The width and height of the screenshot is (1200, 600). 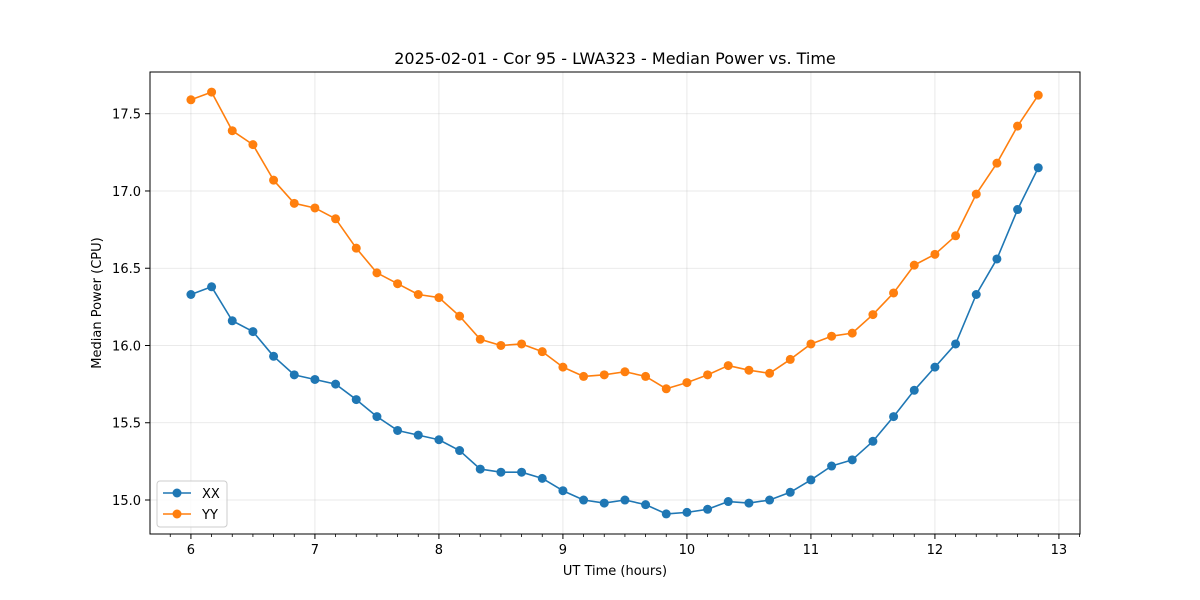 What do you see at coordinates (126, 424) in the screenshot?
I see `y-tick-label: 15.5` at bounding box center [126, 424].